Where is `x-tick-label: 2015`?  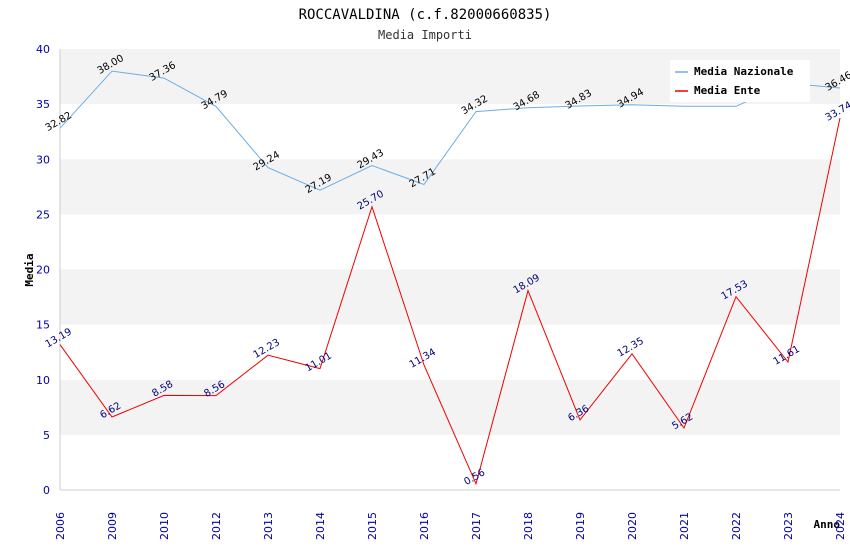
x-tick-label: 2015 is located at coordinates (372, 526).